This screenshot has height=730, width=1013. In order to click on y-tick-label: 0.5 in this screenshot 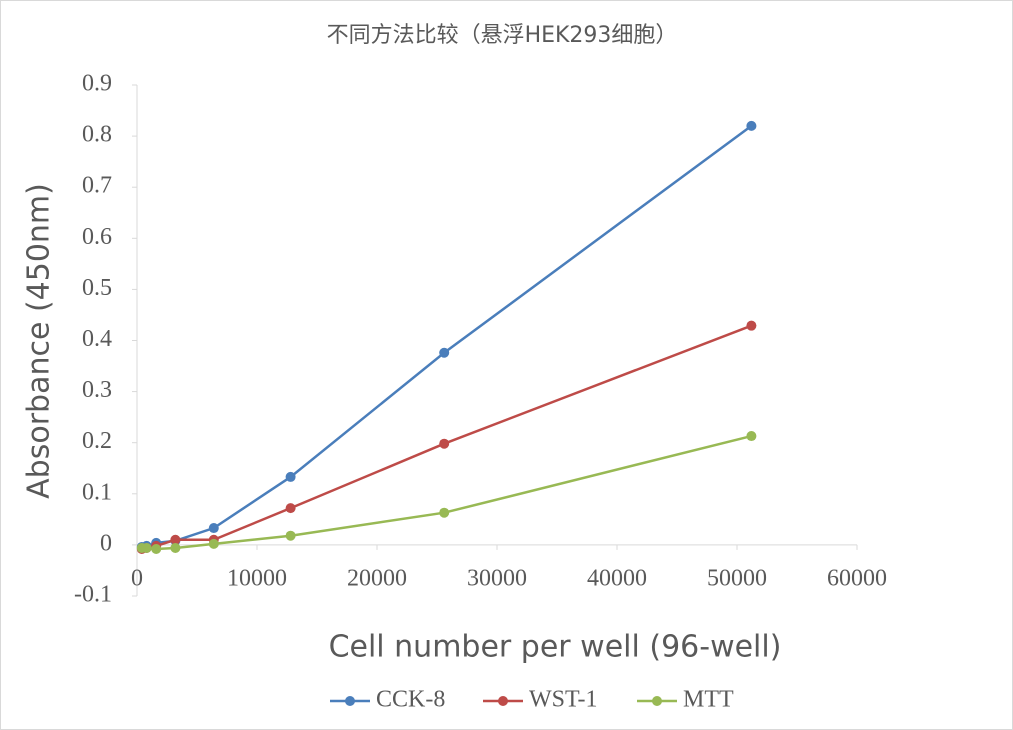, I will do `click(97, 288)`.